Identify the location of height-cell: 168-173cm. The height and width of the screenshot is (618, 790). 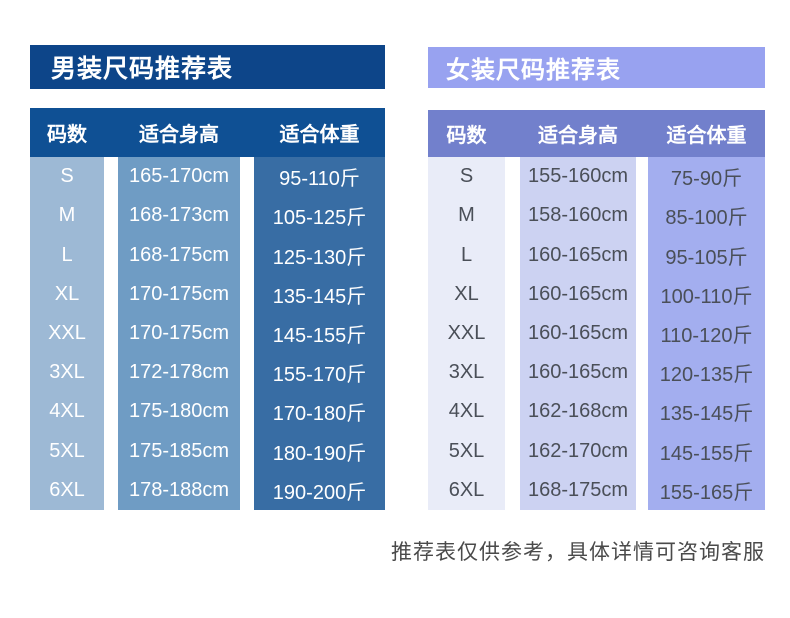
(179, 215).